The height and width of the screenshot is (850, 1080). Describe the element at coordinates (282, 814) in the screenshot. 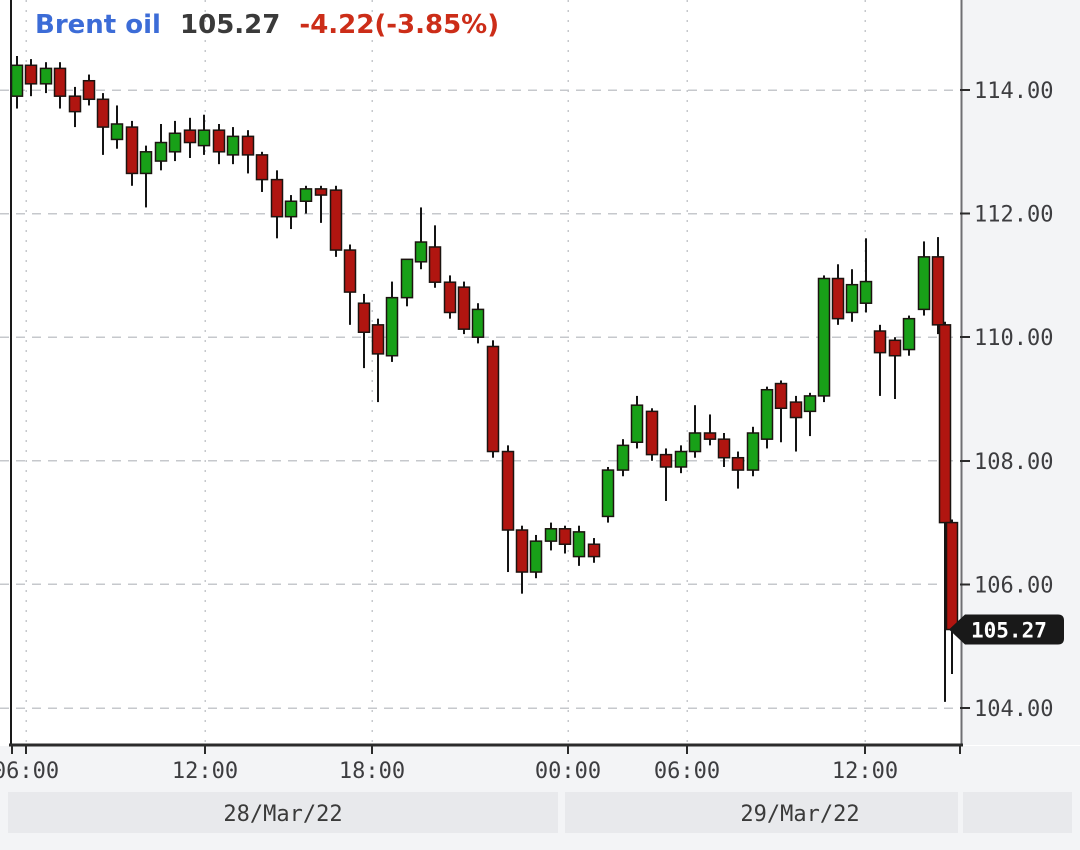

I see `date-band-label: 28/Mar/22` at that location.